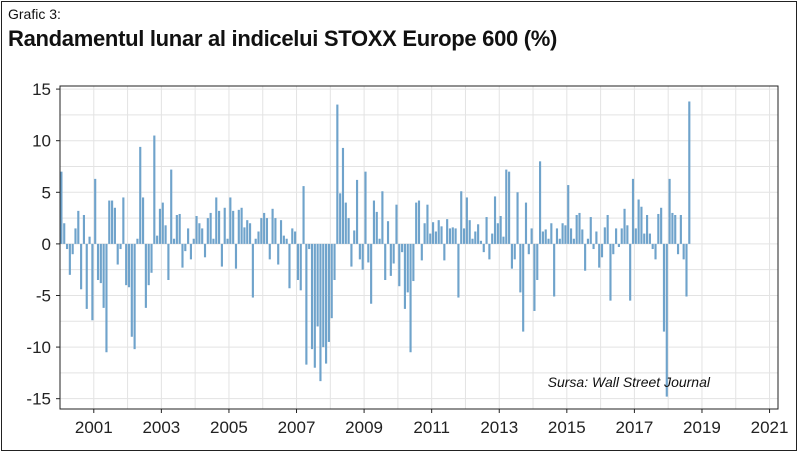  I want to click on x-tick-label: 2021, so click(770, 427).